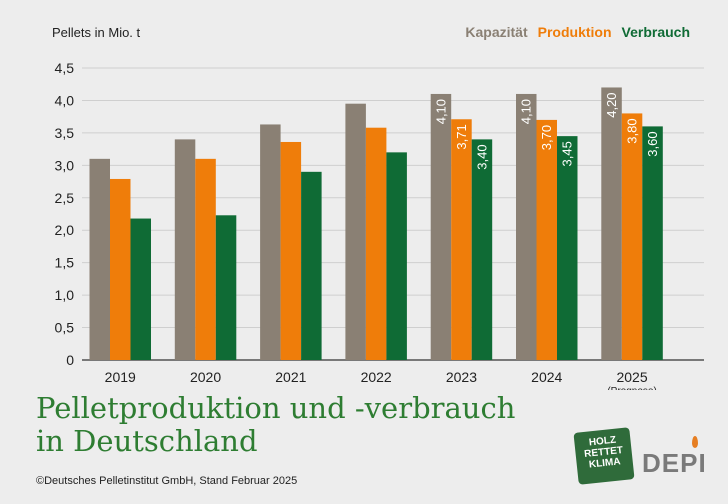 The image size is (728, 504). I want to click on x-tick-label: 2021, so click(290, 377).